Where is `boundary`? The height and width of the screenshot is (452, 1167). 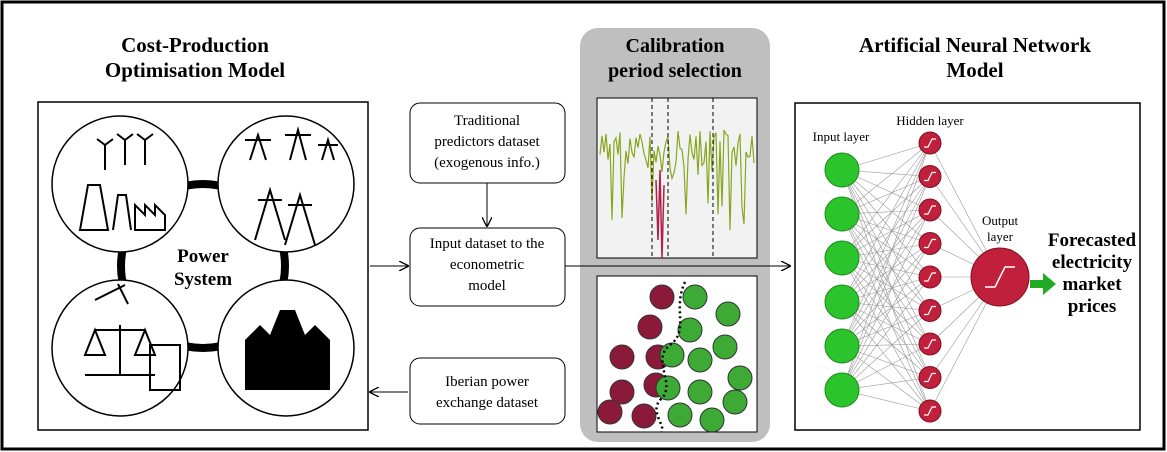 boundary is located at coordinates (671, 357).